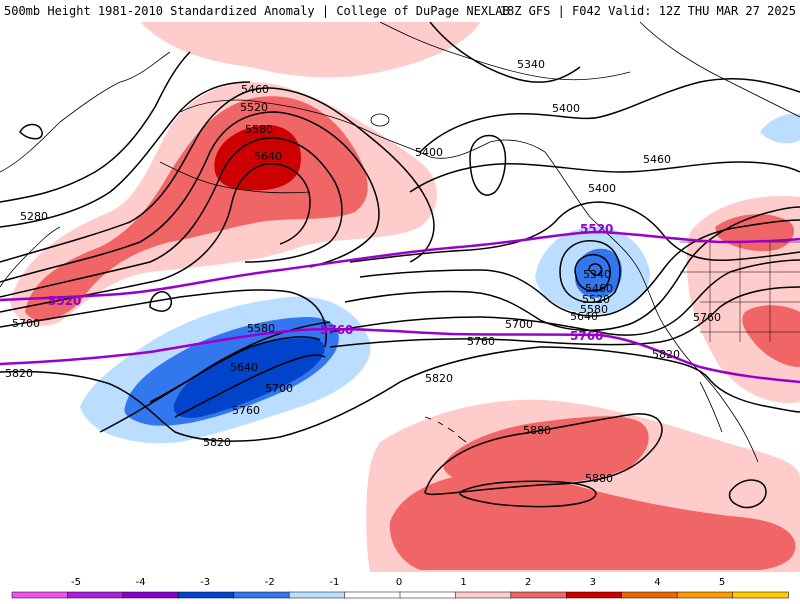 The width and height of the screenshot is (800, 604). I want to click on coastline-california, so click(711, 394).